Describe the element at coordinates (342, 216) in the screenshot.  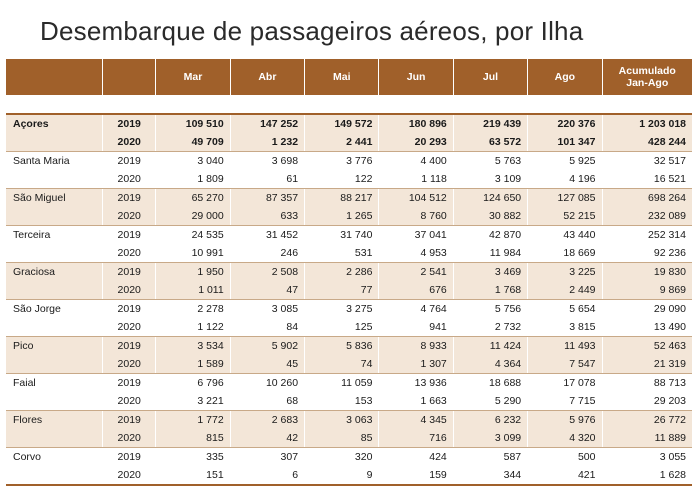
I see `value-cell: 1 265` at that location.